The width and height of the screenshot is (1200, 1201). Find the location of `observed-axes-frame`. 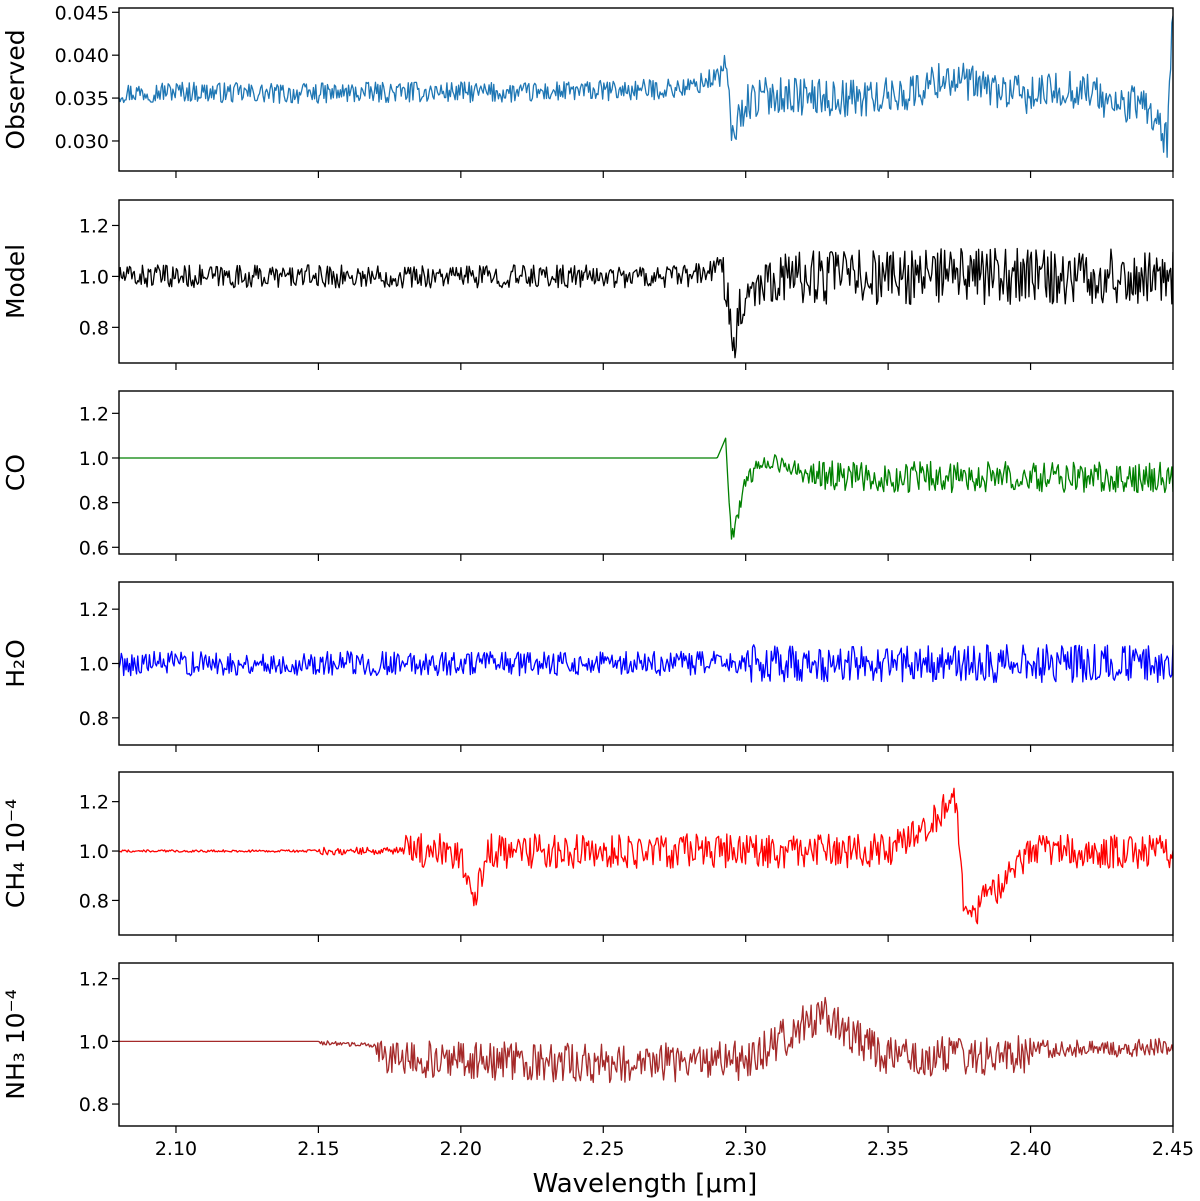

observed-axes-frame is located at coordinates (646, 89).